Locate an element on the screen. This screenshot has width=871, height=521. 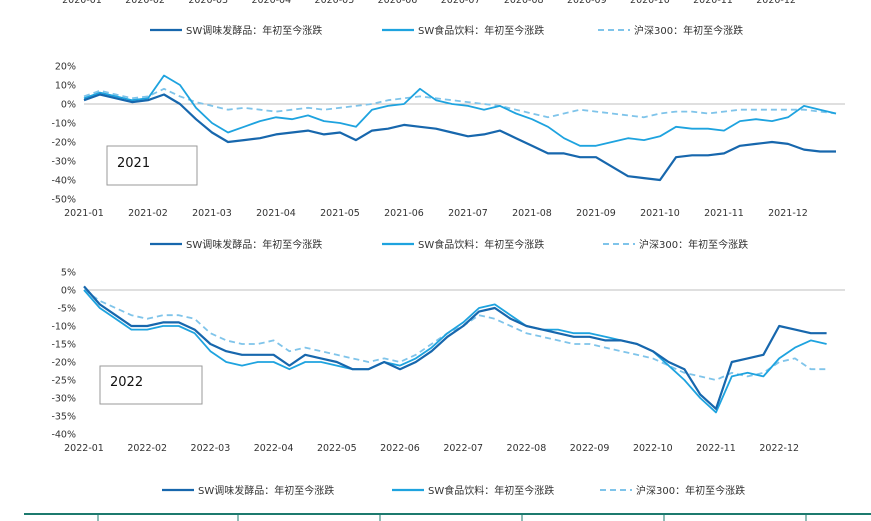
x-tick-label: 2022-09 is located at coordinates (590, 448).